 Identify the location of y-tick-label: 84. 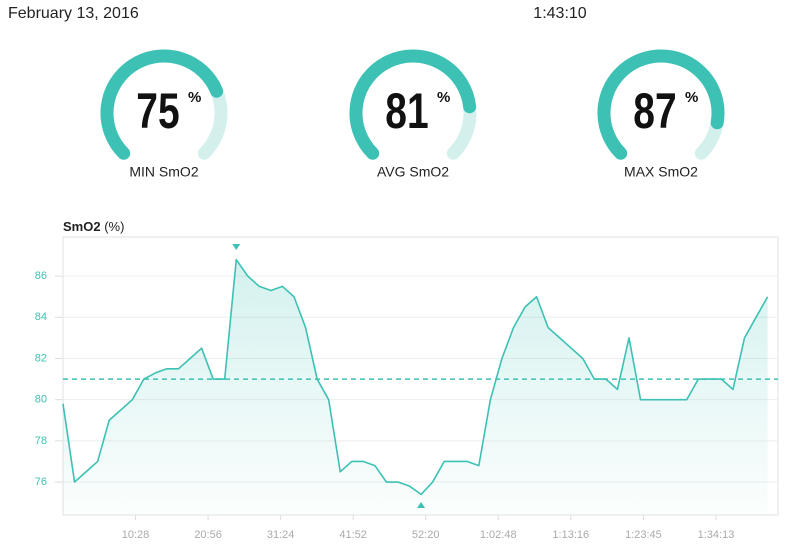
(41, 317).